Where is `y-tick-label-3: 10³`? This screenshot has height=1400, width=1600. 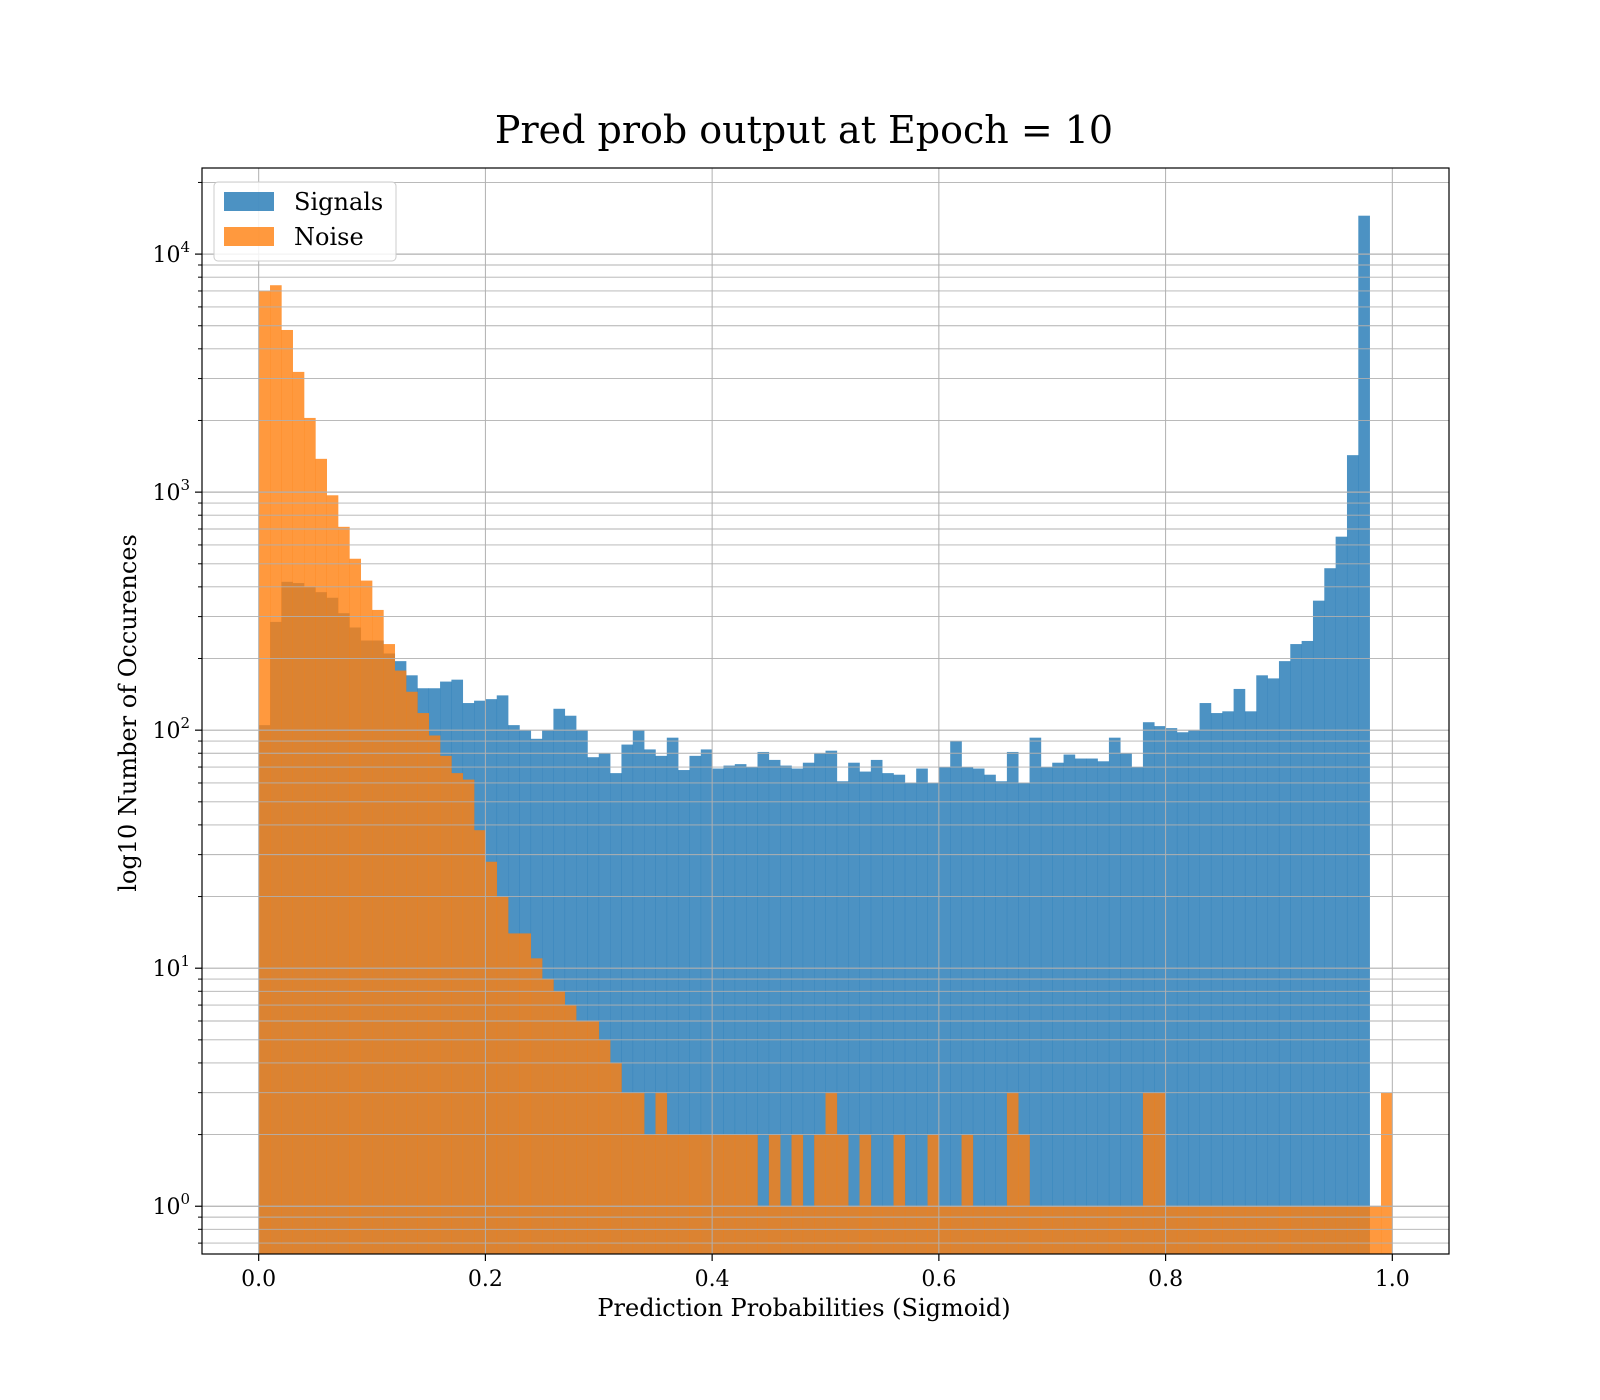 y-tick-label-3: 10³ is located at coordinates (171, 491).